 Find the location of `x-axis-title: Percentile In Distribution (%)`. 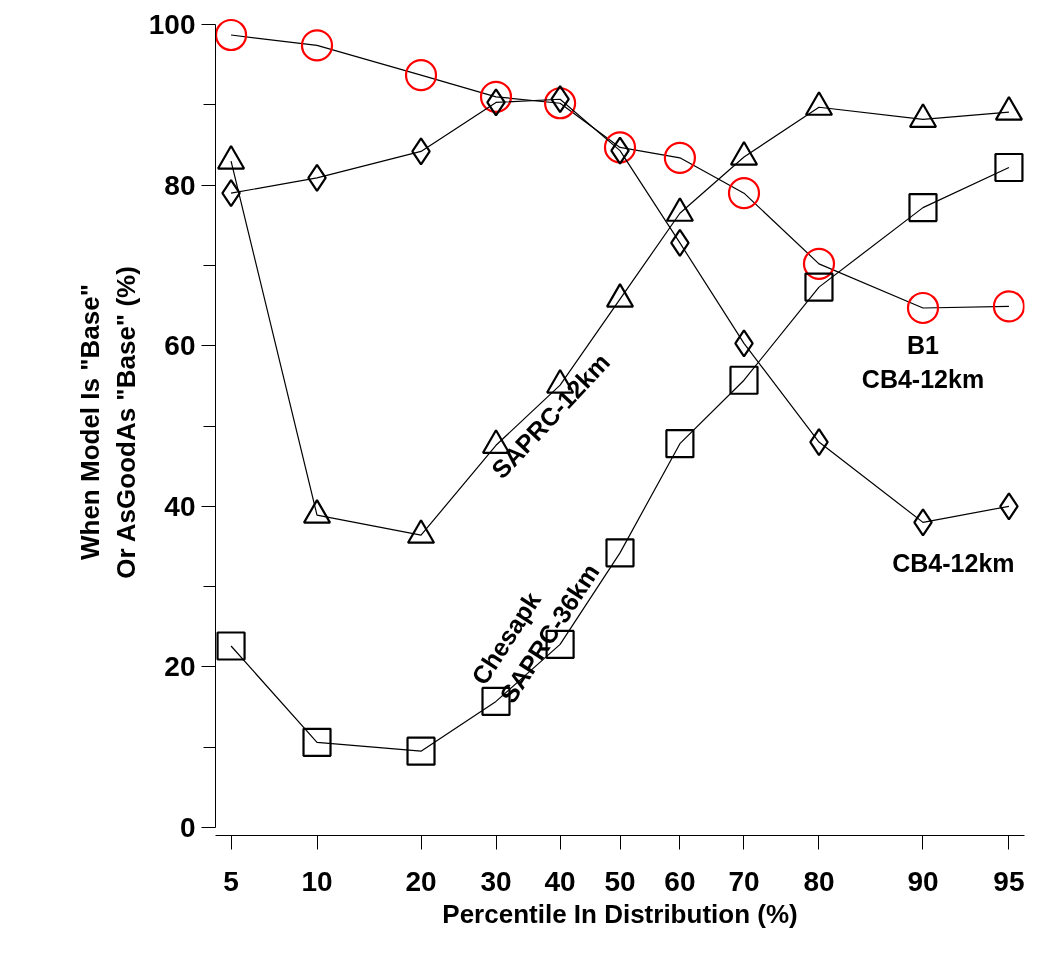

x-axis-title: Percentile In Distribution (%) is located at coordinates (620, 913).